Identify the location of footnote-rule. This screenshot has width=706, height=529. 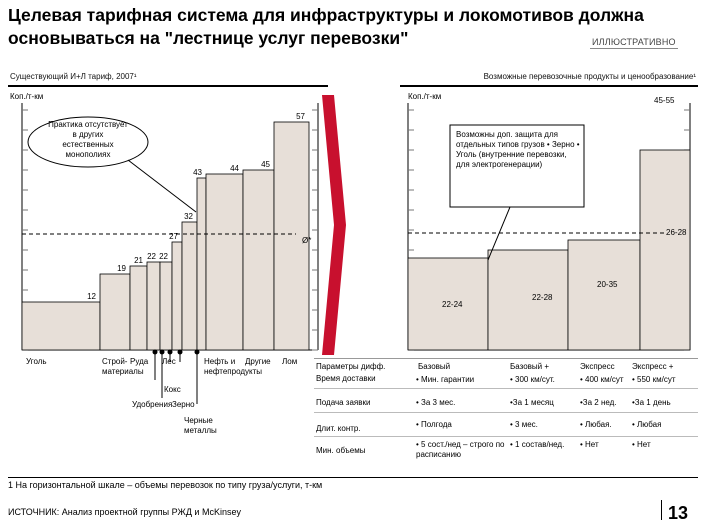
(353, 477).